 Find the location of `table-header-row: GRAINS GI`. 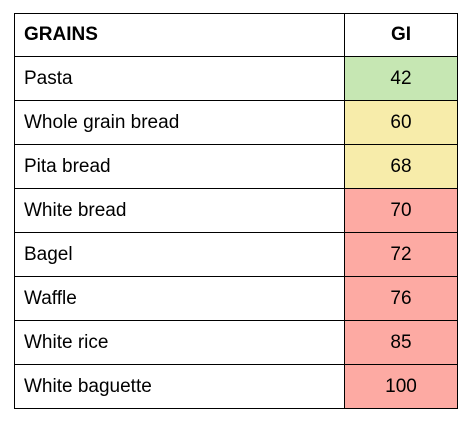

table-header-row: GRAINS GI is located at coordinates (236, 35).